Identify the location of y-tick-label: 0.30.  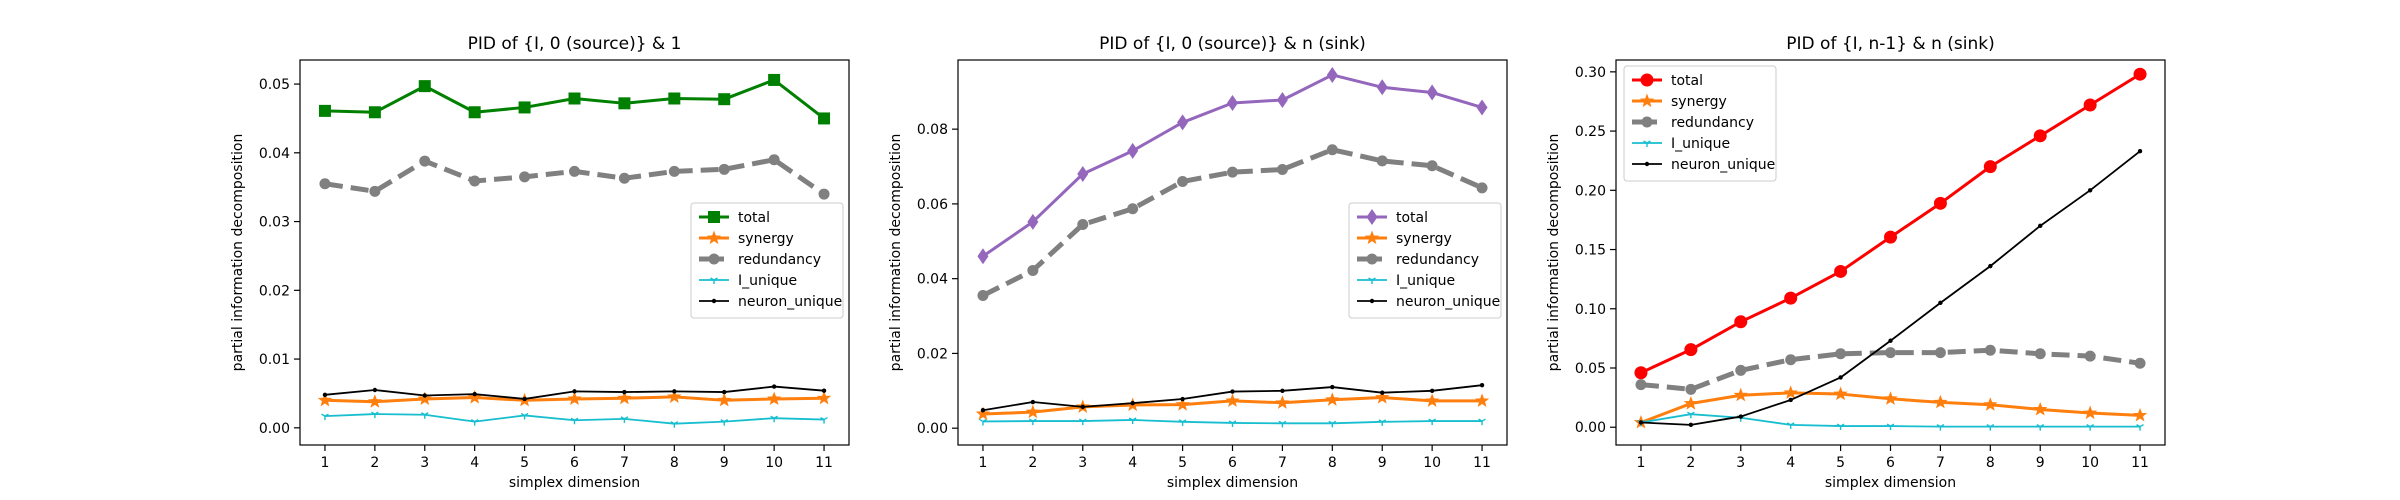
(1590, 73).